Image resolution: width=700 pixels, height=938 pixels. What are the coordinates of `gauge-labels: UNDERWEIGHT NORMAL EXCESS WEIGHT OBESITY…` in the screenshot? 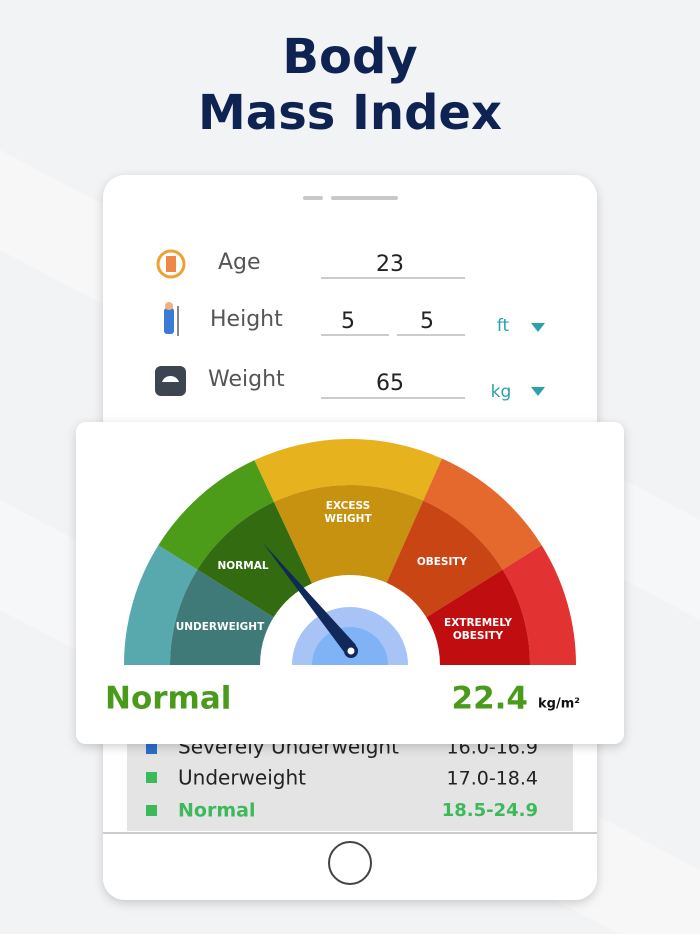 It's located at (344, 571).